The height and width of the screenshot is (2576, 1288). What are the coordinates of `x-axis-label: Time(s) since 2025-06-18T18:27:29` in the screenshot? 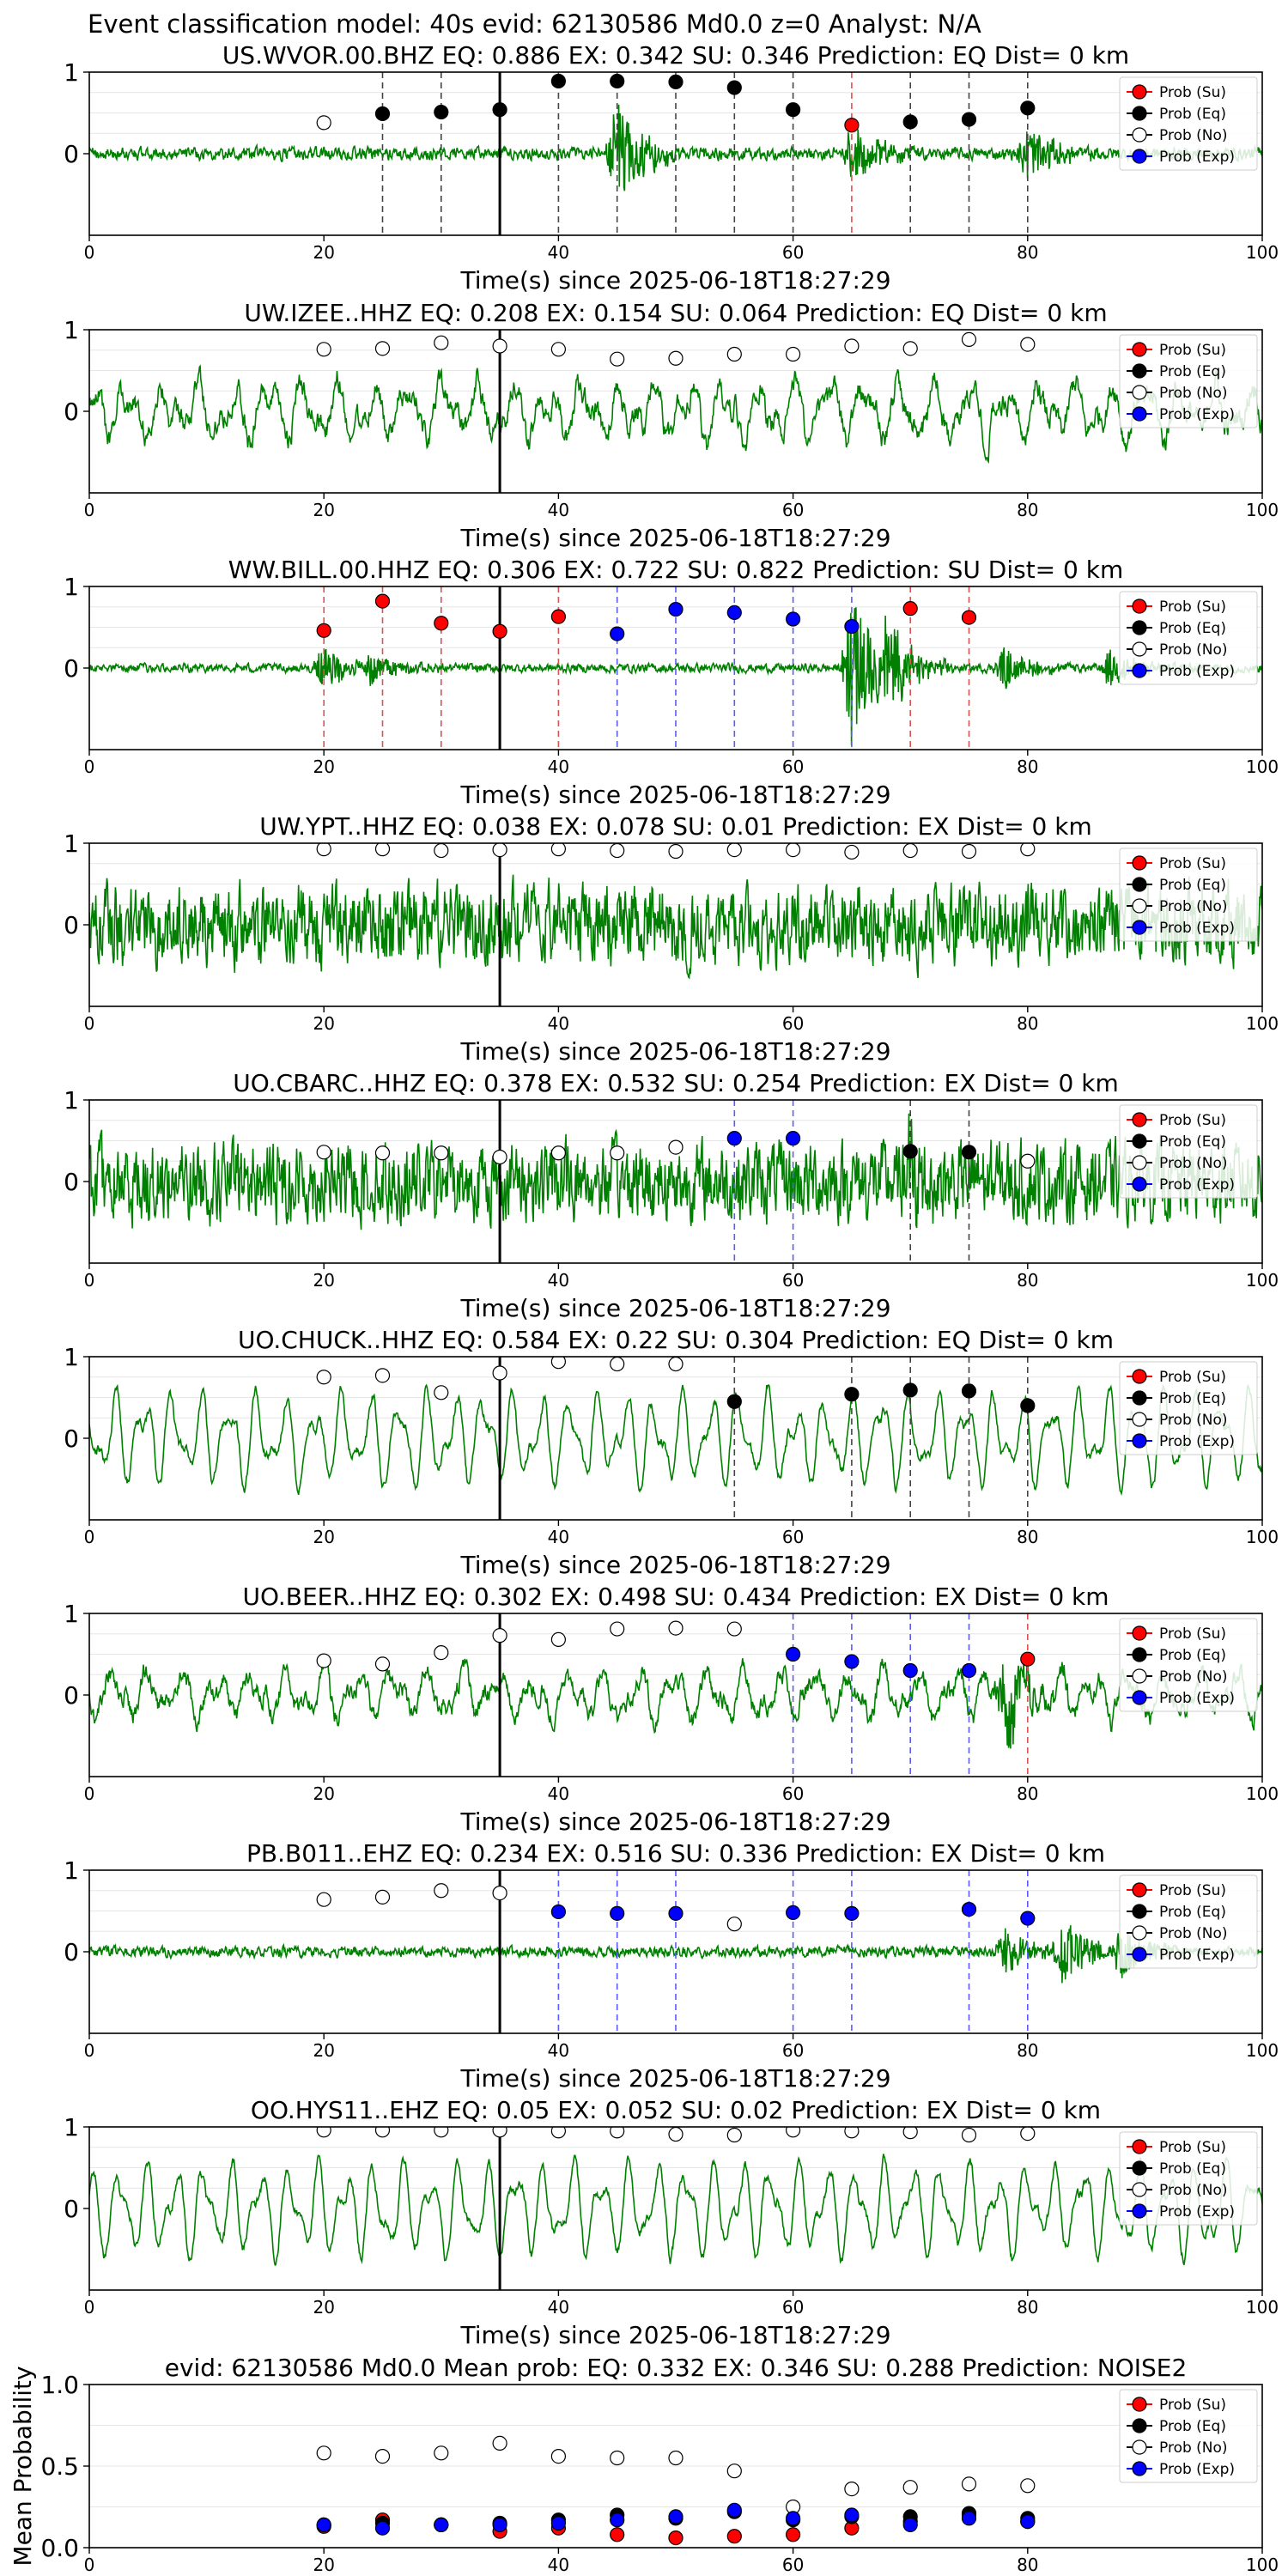 It's located at (674, 280).